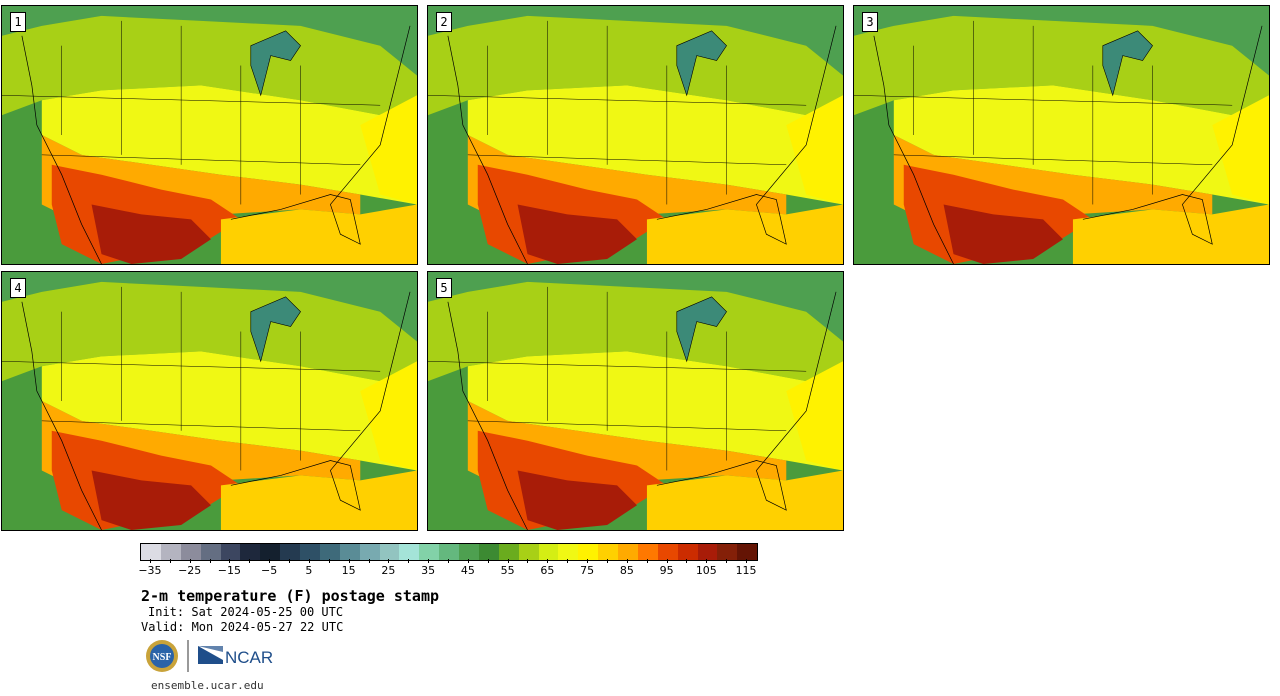 The width and height of the screenshot is (1280, 696). I want to click on panel-label: 5, so click(444, 288).